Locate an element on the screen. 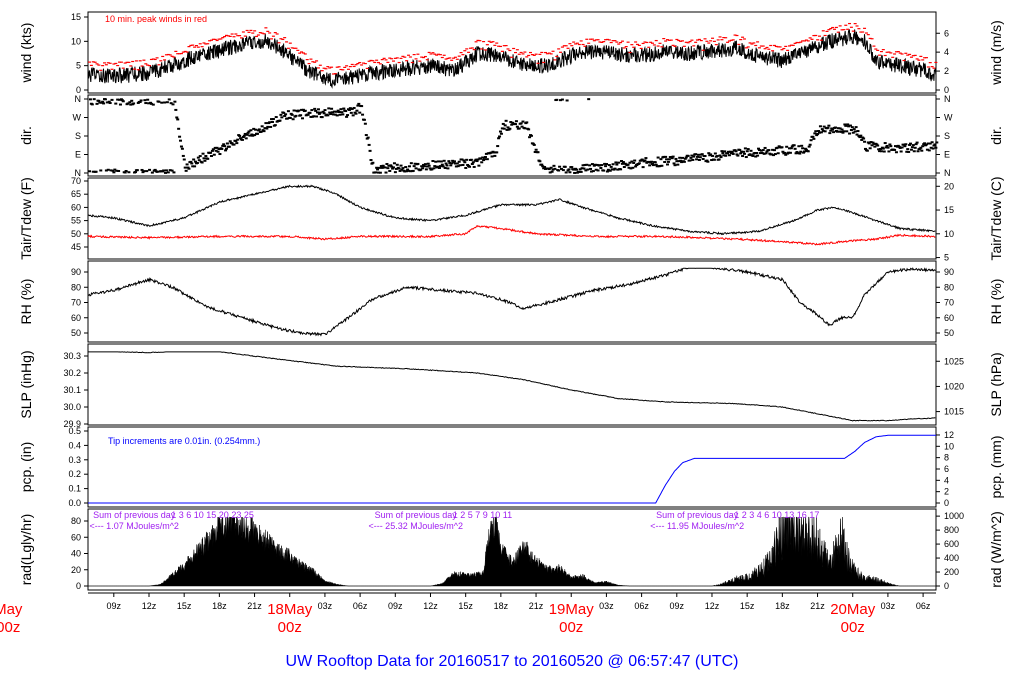 The image size is (1024, 700). day-hour-label: 00z is located at coordinates (853, 627).